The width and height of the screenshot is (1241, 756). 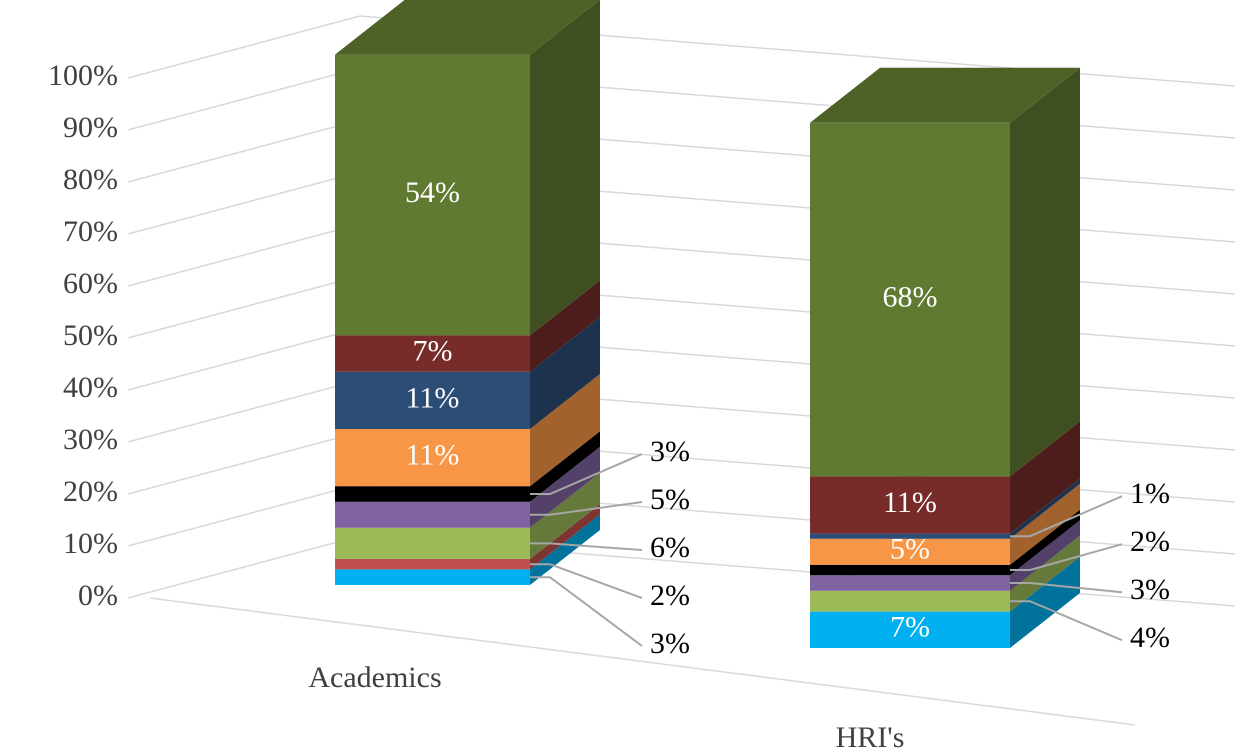 What do you see at coordinates (90, 491) in the screenshot?
I see `y-tick-label: 20%` at bounding box center [90, 491].